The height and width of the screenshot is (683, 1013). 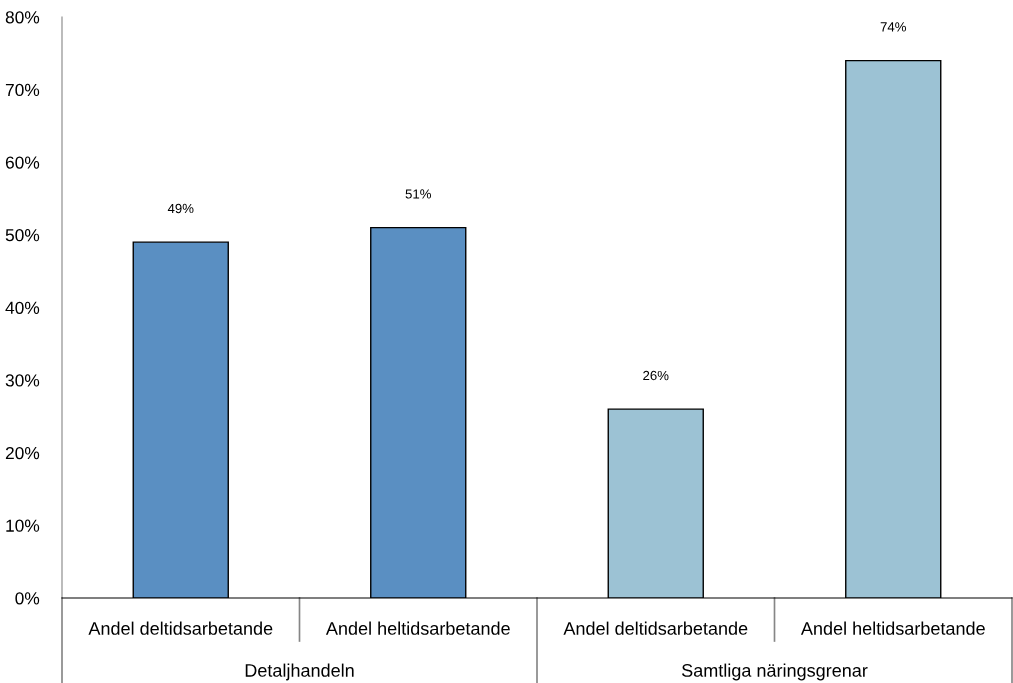 I want to click on data-label: 49%, so click(x=180, y=208).